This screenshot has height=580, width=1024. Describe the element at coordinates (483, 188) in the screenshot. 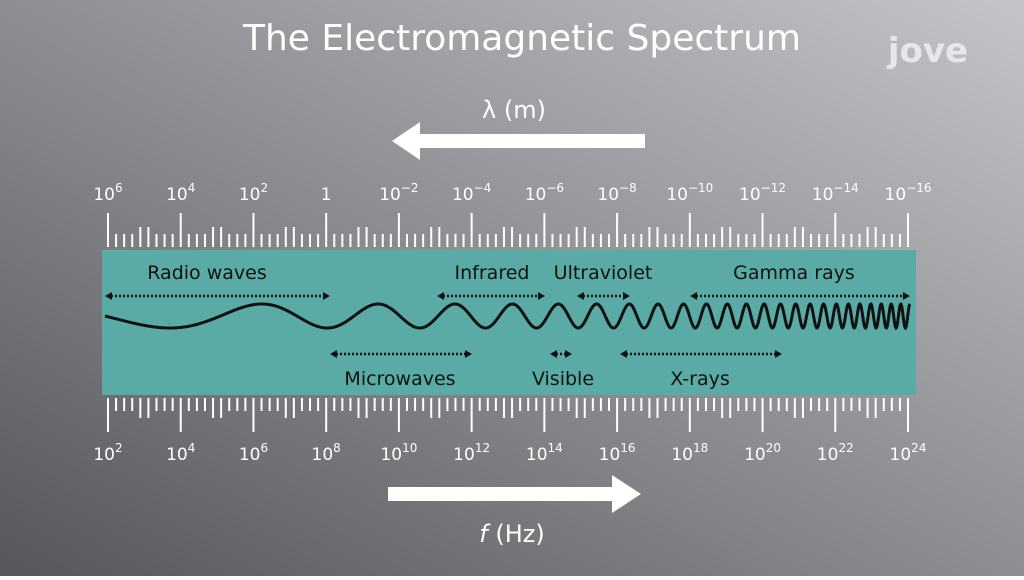

I see `tick-exponent: −4` at that location.